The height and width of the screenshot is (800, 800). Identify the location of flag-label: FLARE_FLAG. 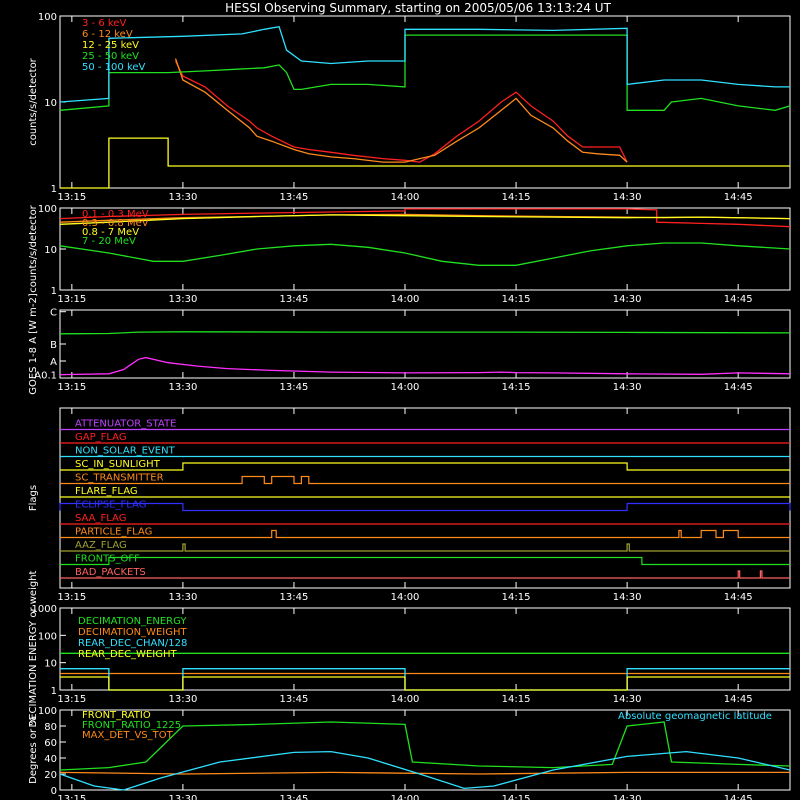
(106, 491).